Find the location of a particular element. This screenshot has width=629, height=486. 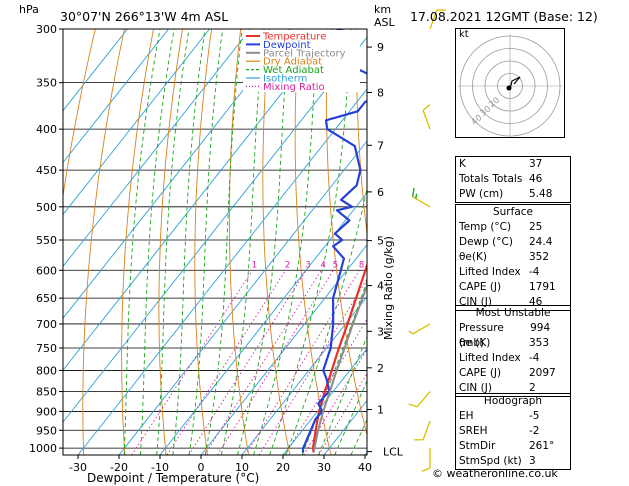

mixing-ratio-label: 1 is located at coordinates (254, 265).